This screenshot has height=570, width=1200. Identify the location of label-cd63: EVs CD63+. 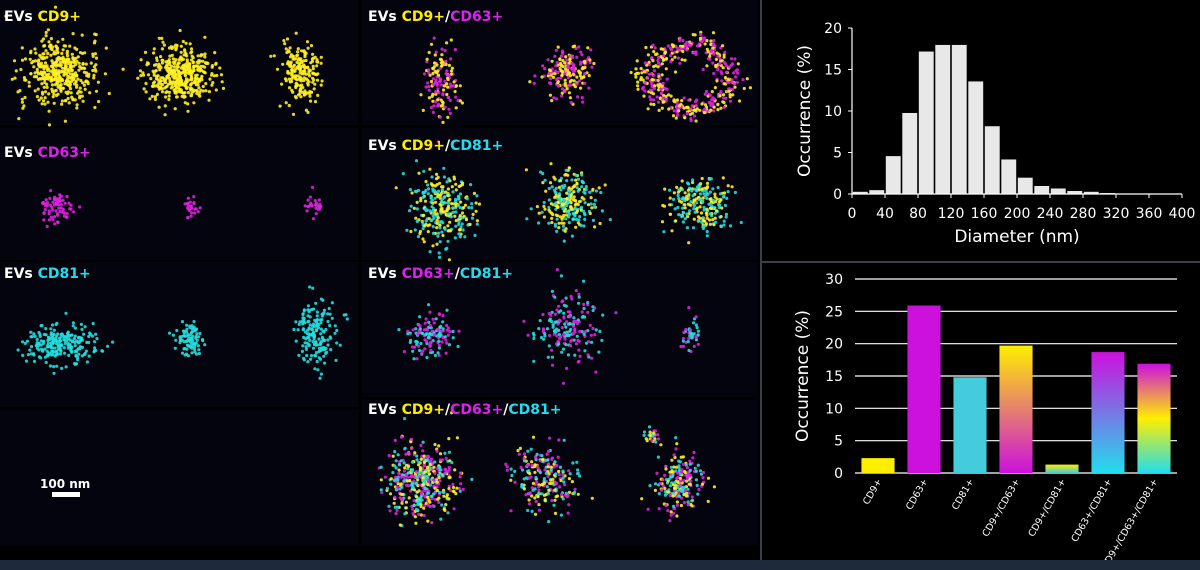
(47, 153).